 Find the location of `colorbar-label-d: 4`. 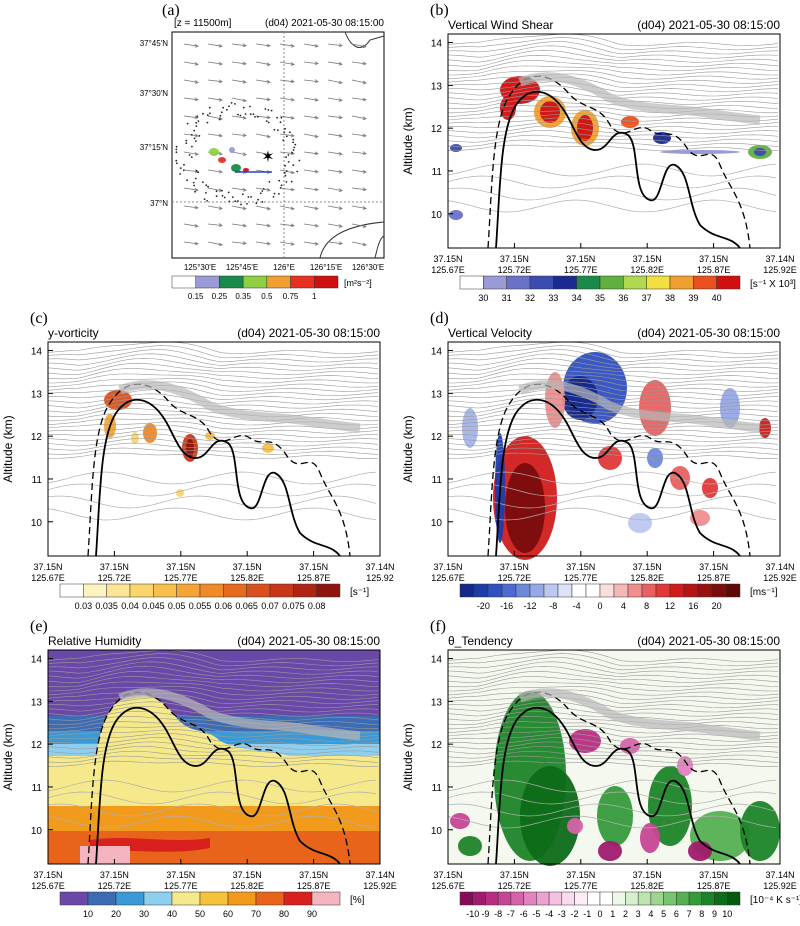

colorbar-label-d: 4 is located at coordinates (623, 606).